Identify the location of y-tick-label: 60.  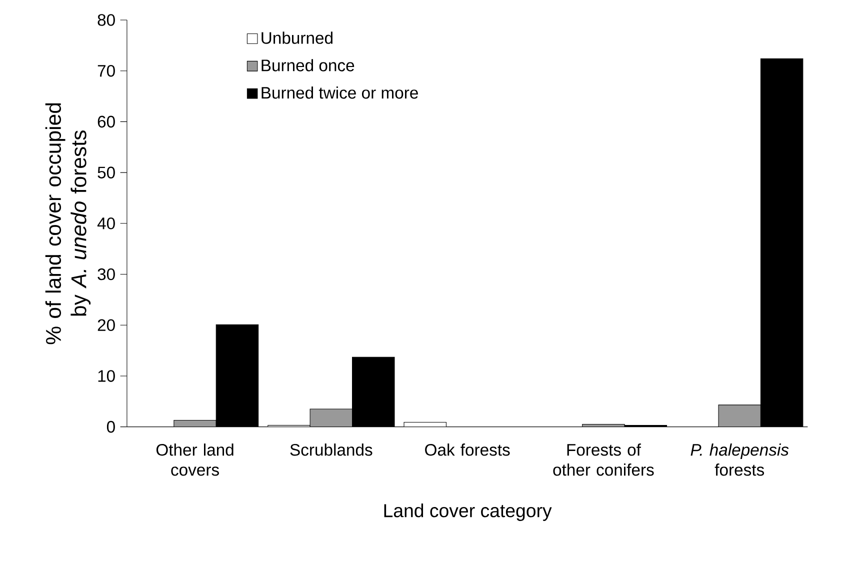
(106, 122).